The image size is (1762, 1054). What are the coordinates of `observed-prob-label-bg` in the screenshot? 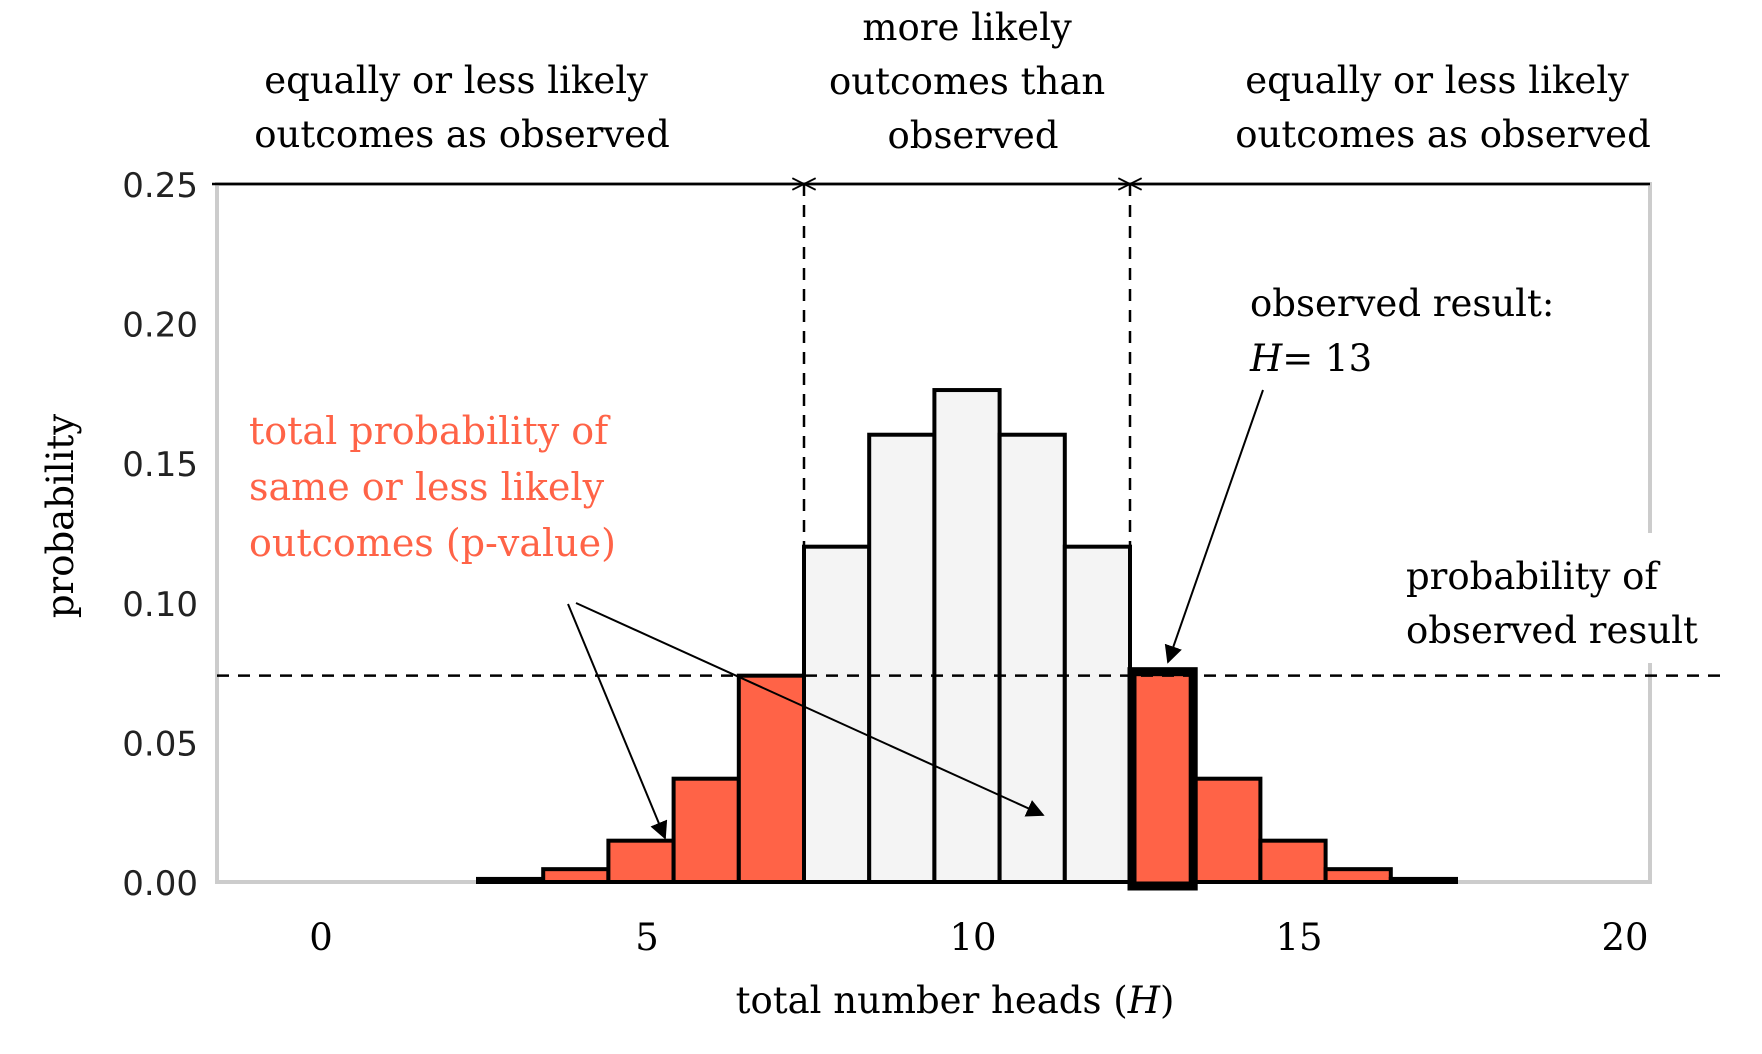 It's located at (1560, 598).